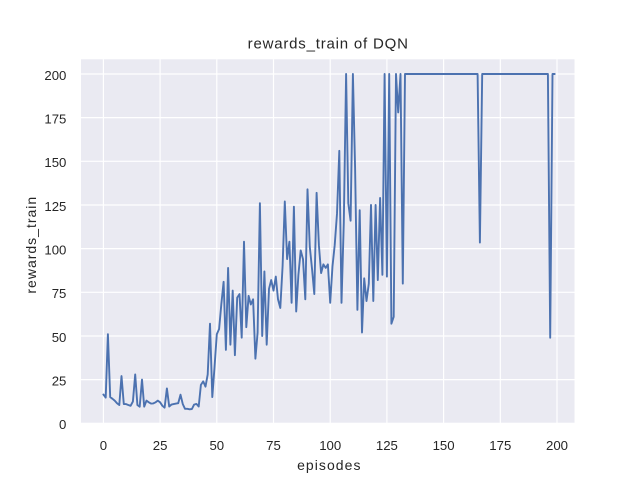 The height and width of the screenshot is (480, 640). Describe the element at coordinates (329, 465) in the screenshot. I see `svg-text: episodes` at that location.